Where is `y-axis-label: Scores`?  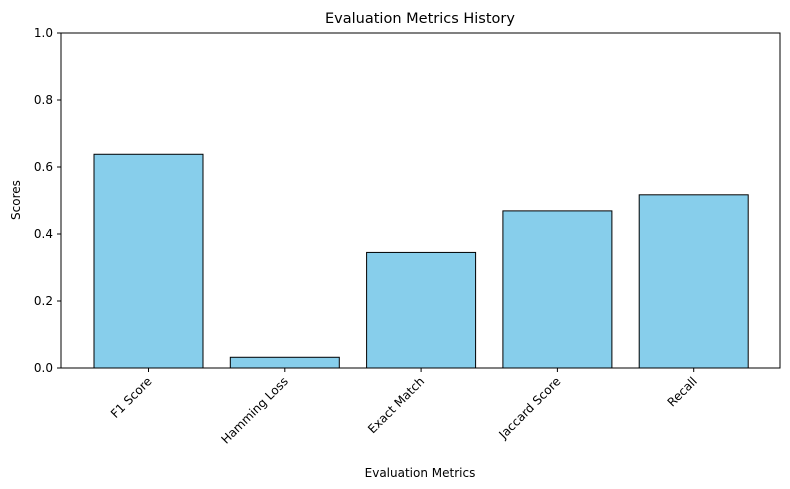
y-axis-label: Scores is located at coordinates (16, 200).